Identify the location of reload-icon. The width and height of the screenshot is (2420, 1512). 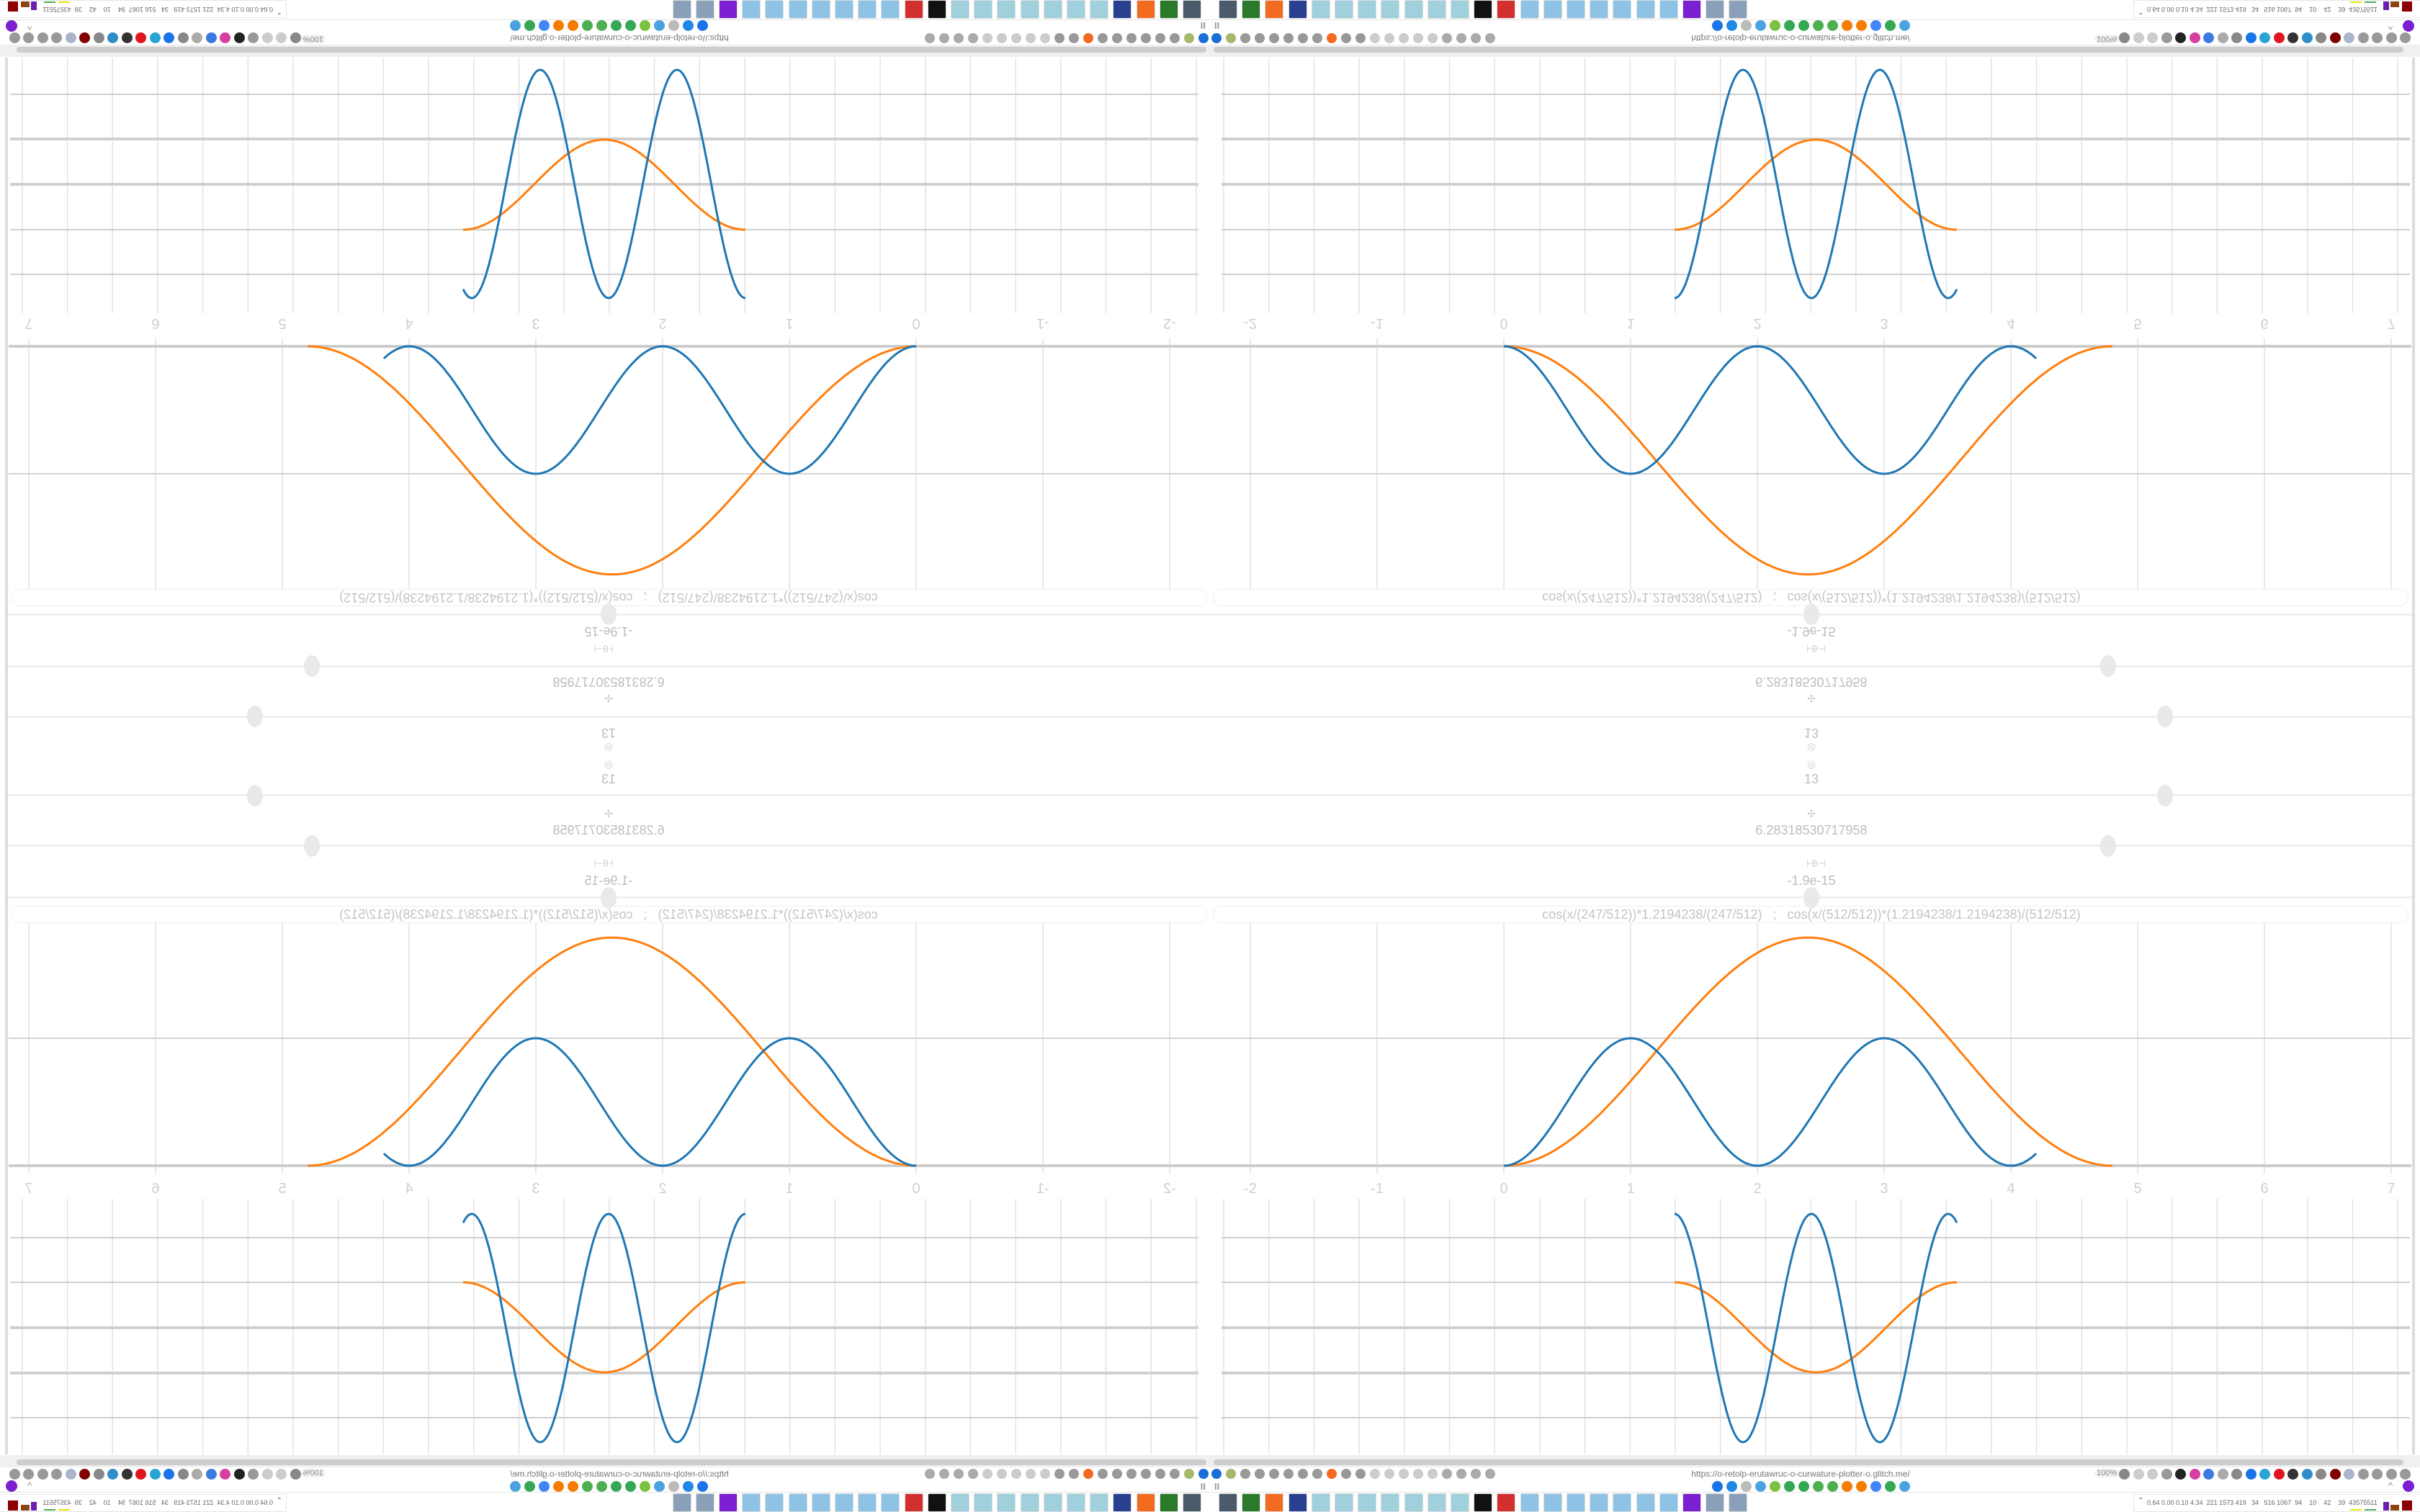
(253, 37).